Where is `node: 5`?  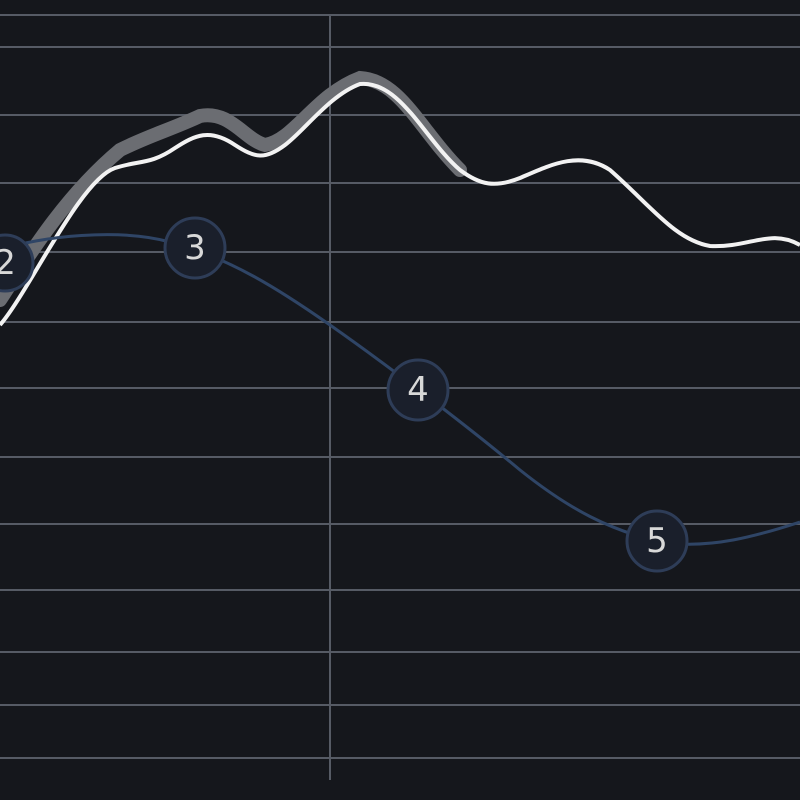
node: 5 is located at coordinates (657, 541).